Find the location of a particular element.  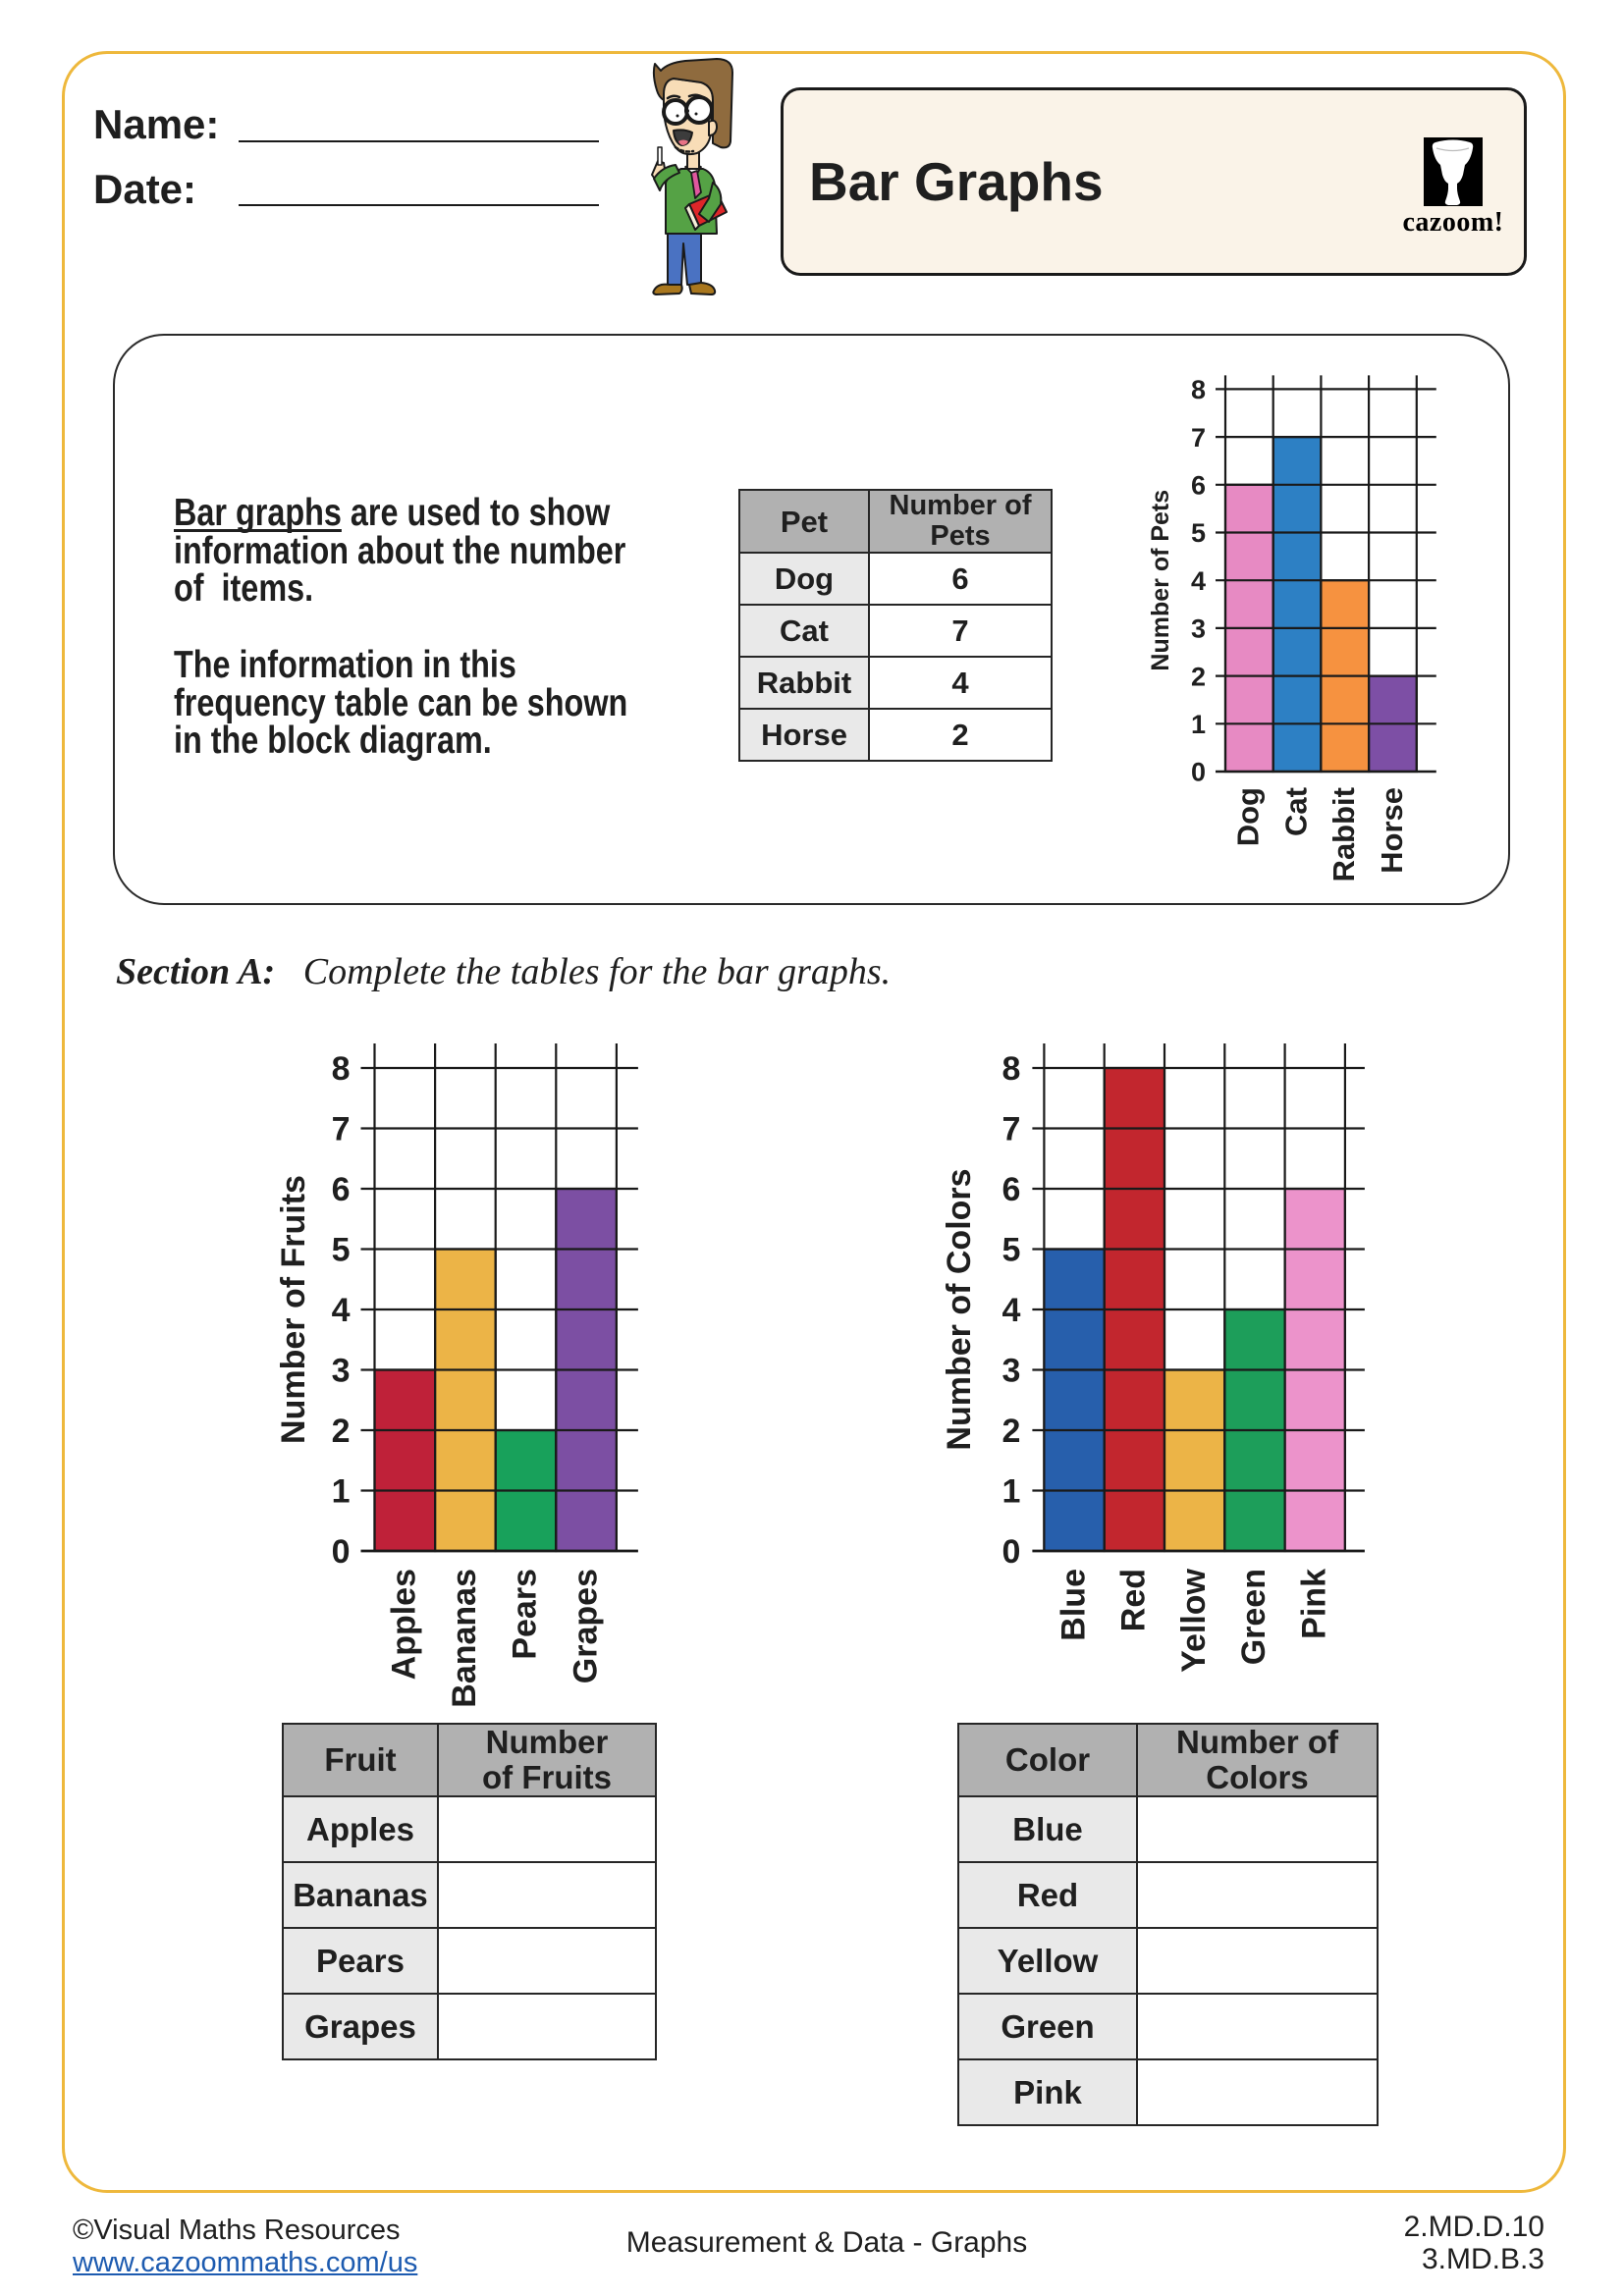

svg-text: Green is located at coordinates (1253, 1617).